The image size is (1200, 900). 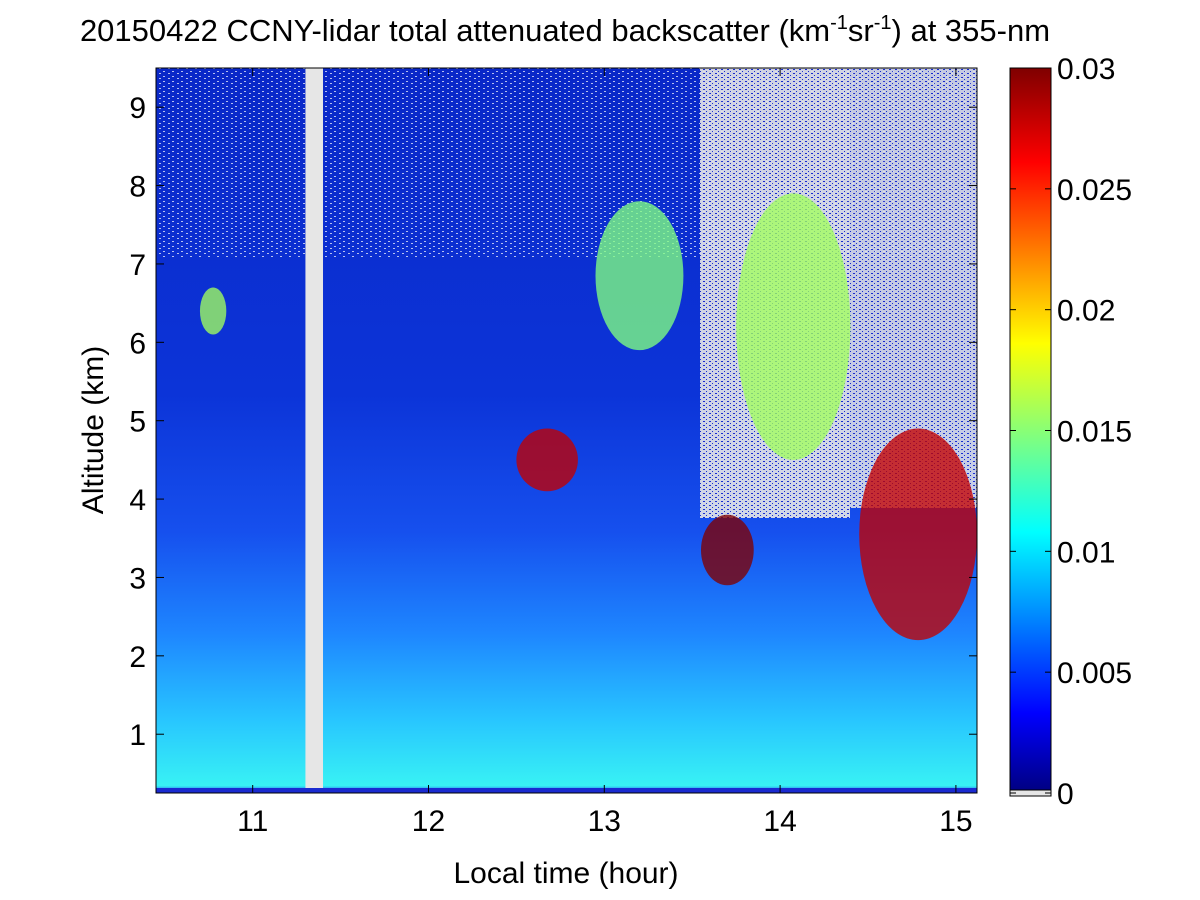 What do you see at coordinates (137, 735) in the screenshot?
I see `y-tick-label: 1` at bounding box center [137, 735].